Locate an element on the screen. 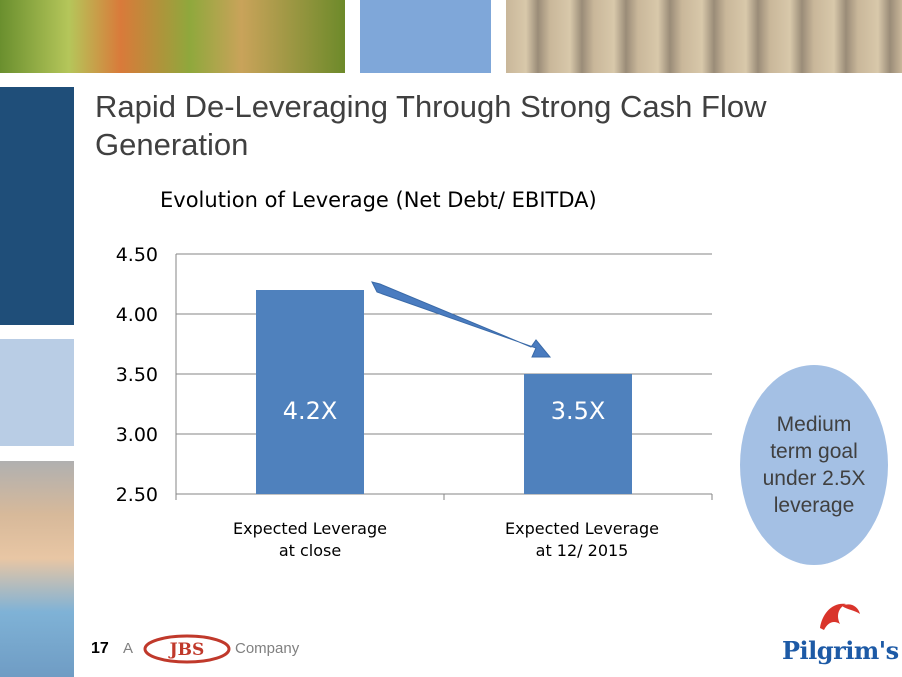 This screenshot has width=902, height=677. bar-data-label: 4.2X is located at coordinates (310, 411).